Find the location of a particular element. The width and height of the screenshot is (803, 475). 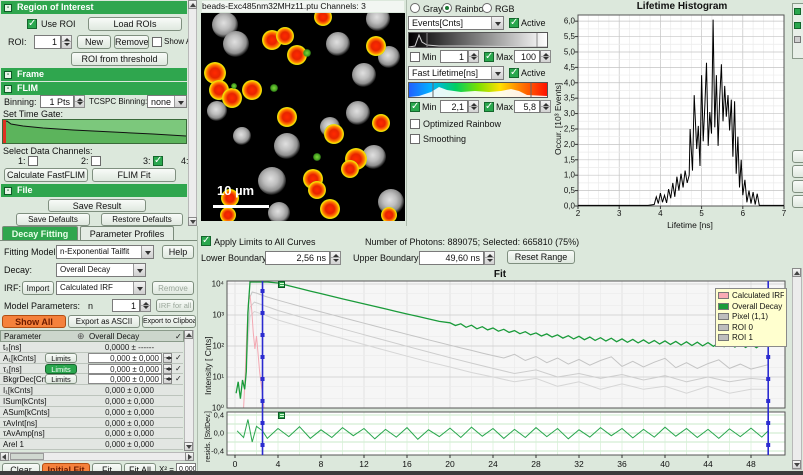

show-all-parameters-button: Show All is located at coordinates (34, 321).